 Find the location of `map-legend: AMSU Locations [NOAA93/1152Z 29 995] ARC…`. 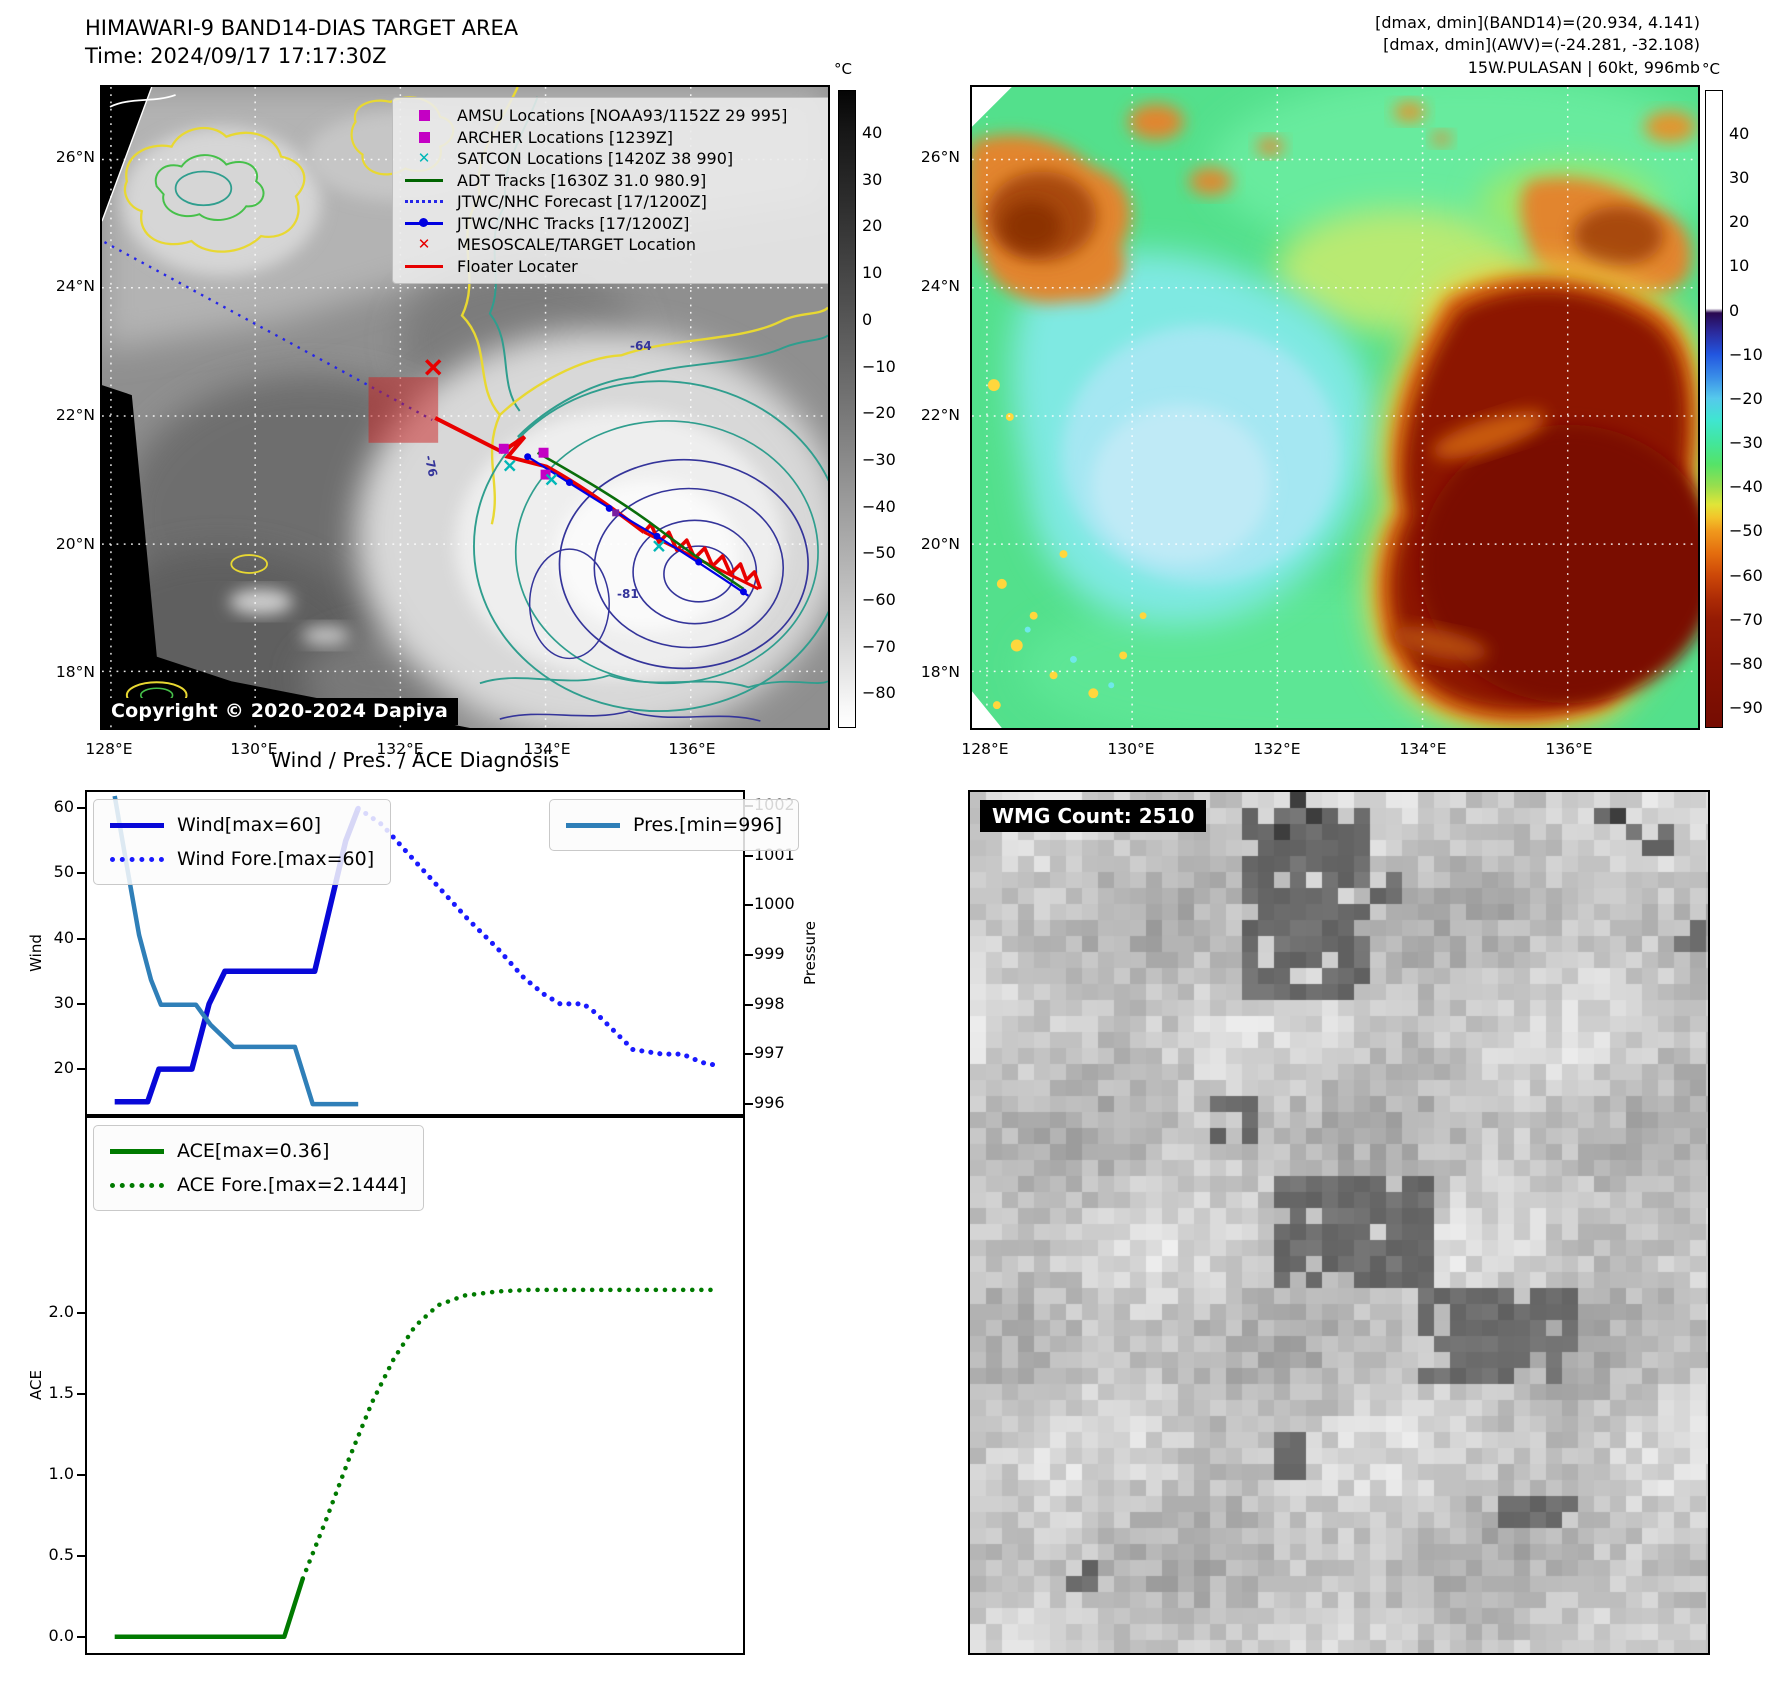

map-legend: AMSU Locations [NOAA93/1152Z 29 995] ARC… is located at coordinates (610, 190).